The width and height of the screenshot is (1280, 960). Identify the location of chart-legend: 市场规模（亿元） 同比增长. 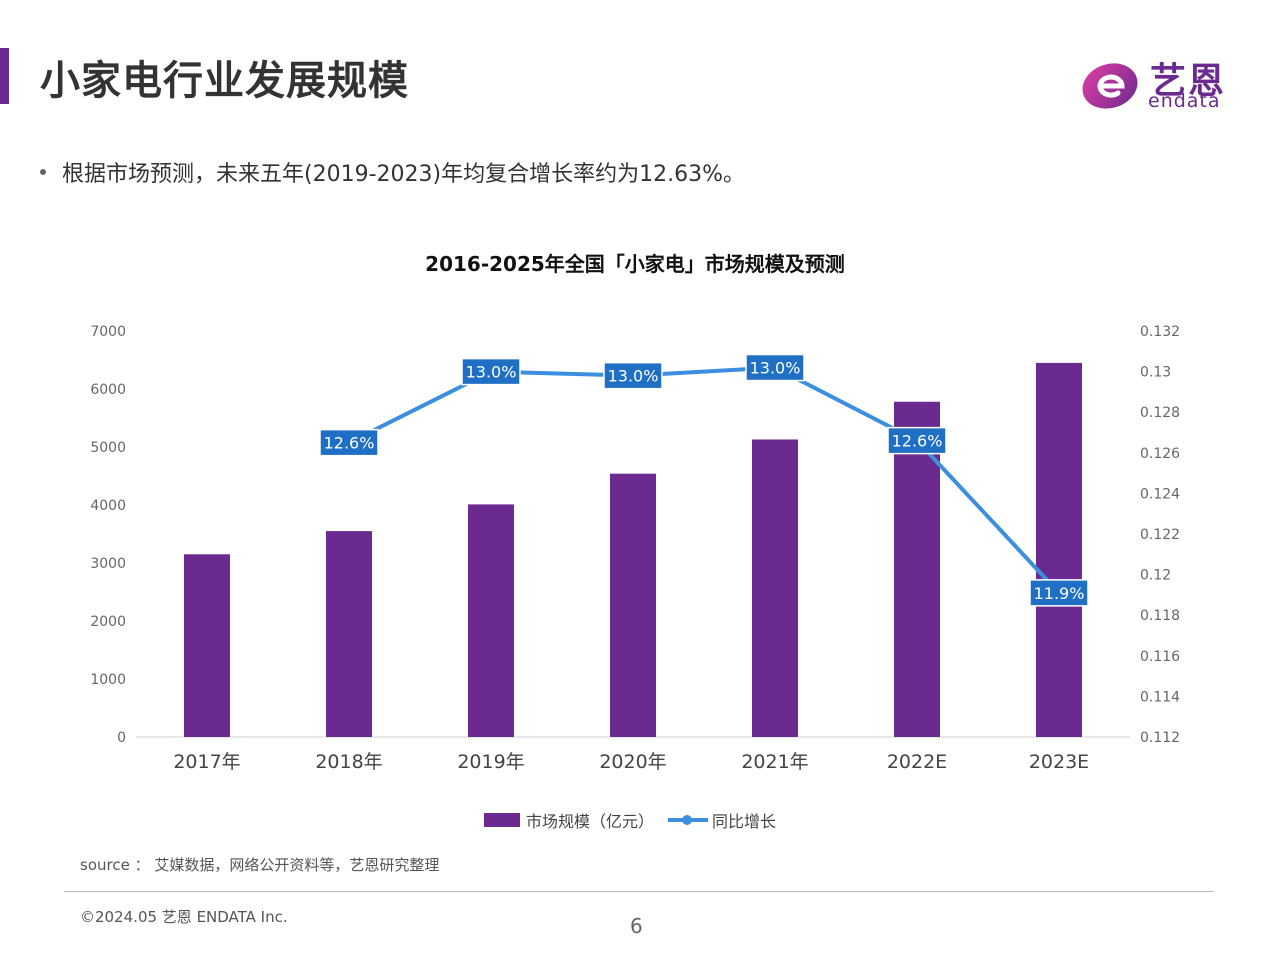
(630, 820).